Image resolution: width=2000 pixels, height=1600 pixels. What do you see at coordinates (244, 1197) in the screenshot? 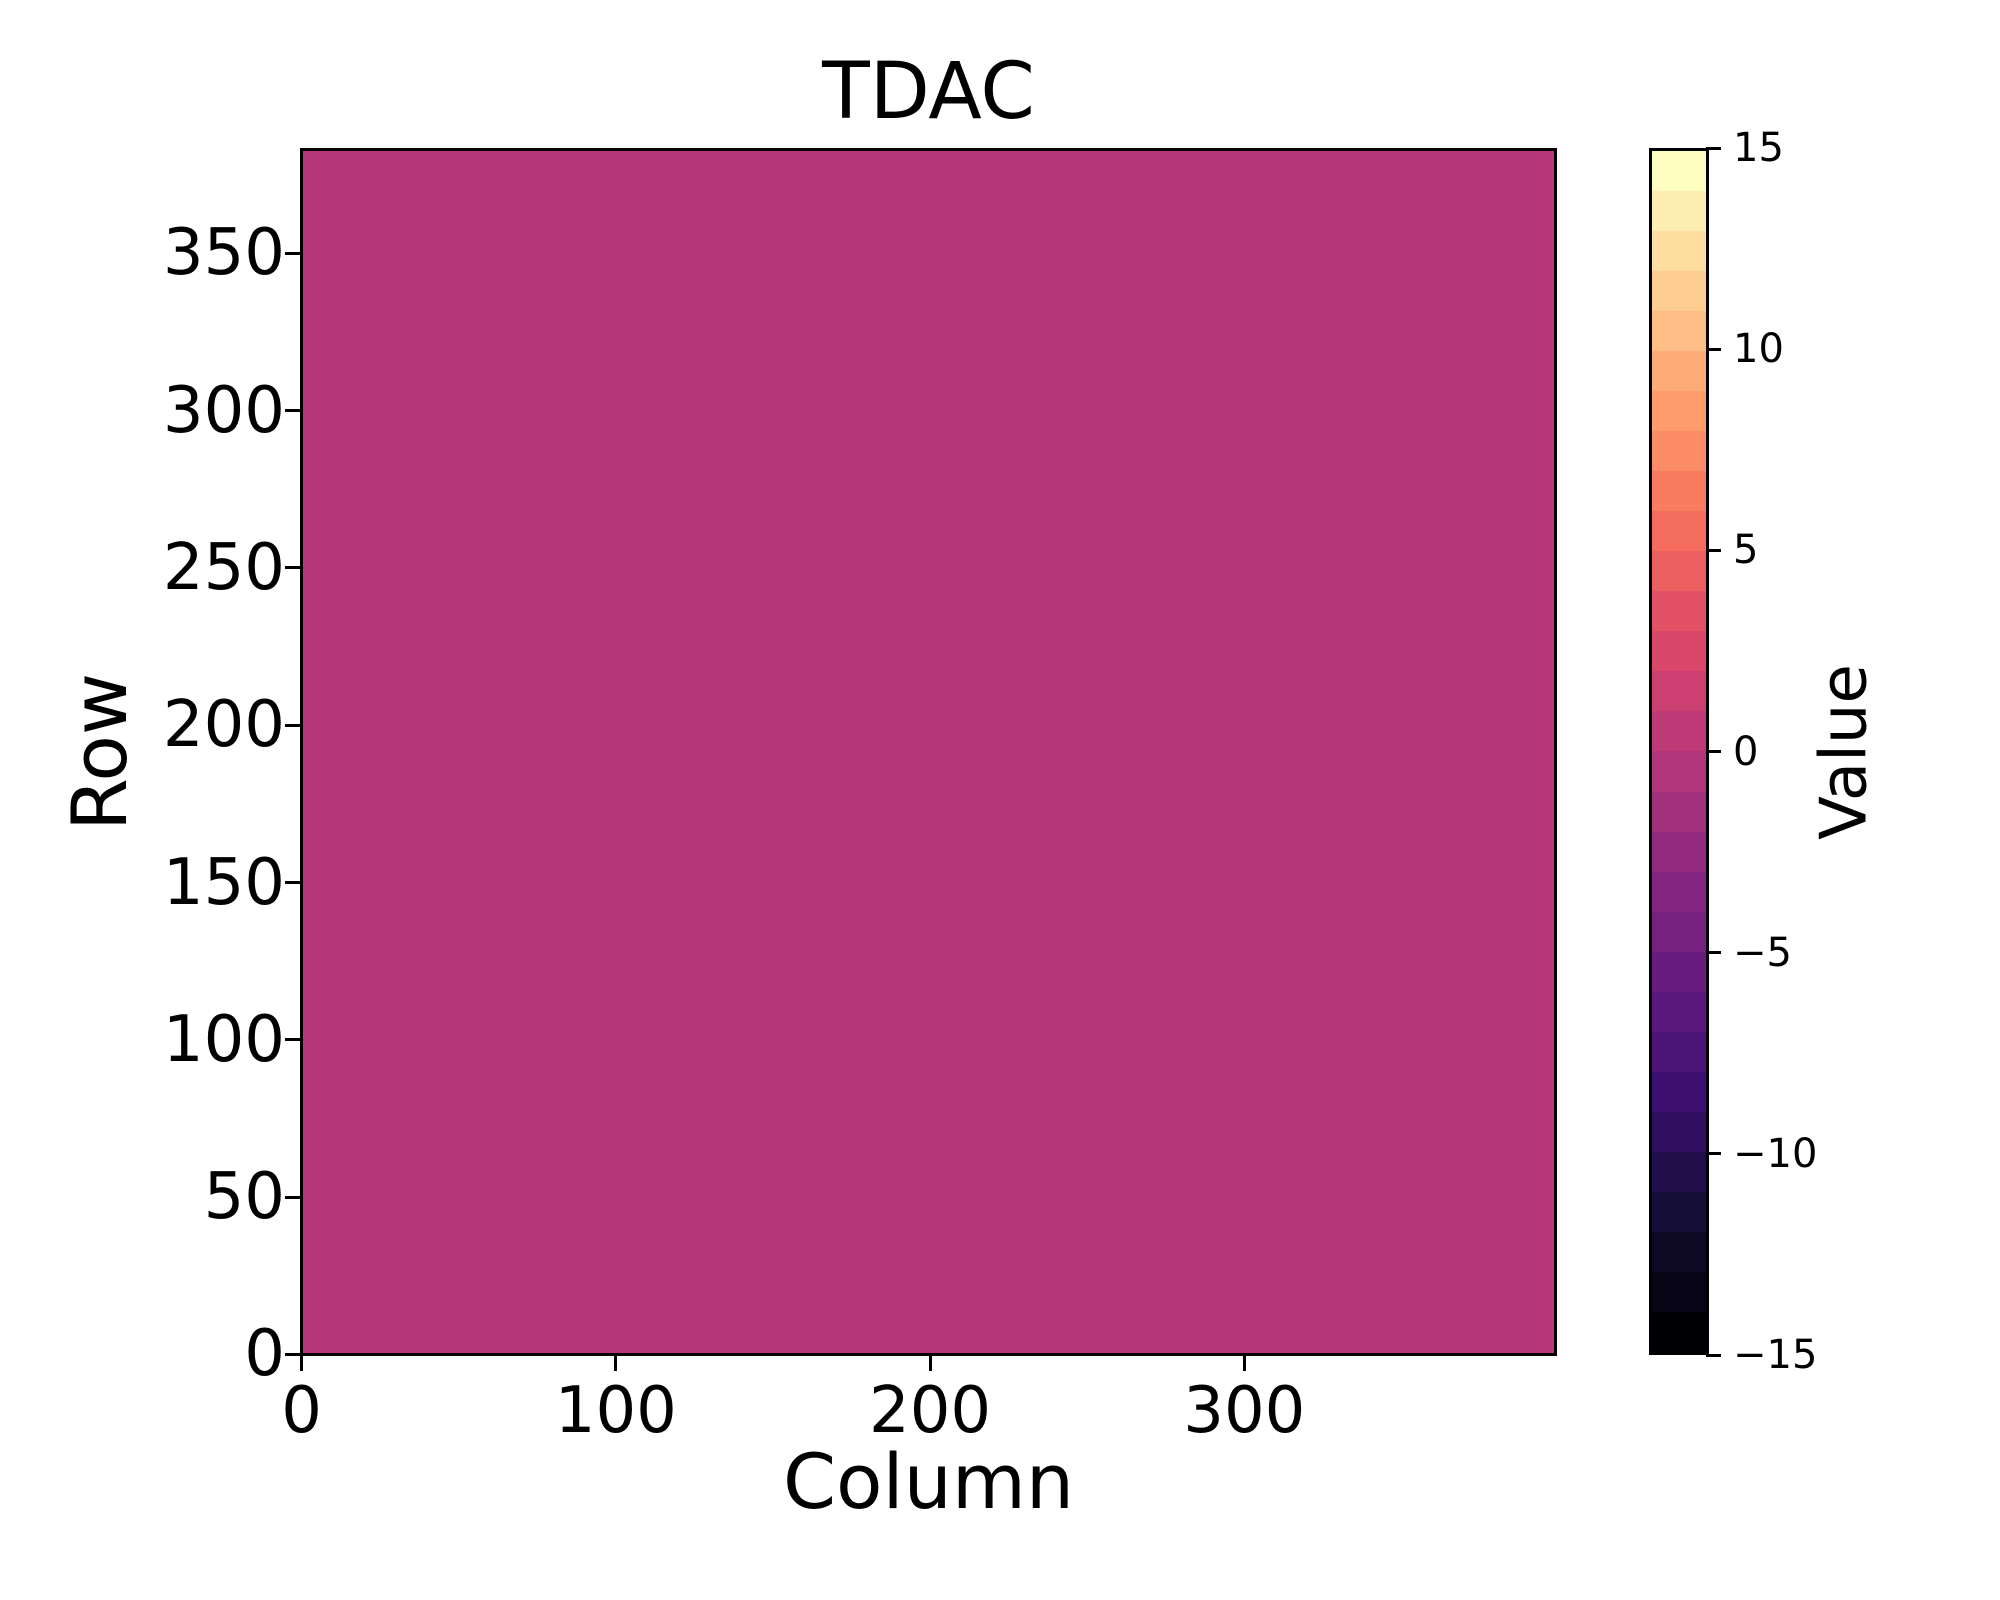
I see `y-tick-label: 50` at bounding box center [244, 1197].